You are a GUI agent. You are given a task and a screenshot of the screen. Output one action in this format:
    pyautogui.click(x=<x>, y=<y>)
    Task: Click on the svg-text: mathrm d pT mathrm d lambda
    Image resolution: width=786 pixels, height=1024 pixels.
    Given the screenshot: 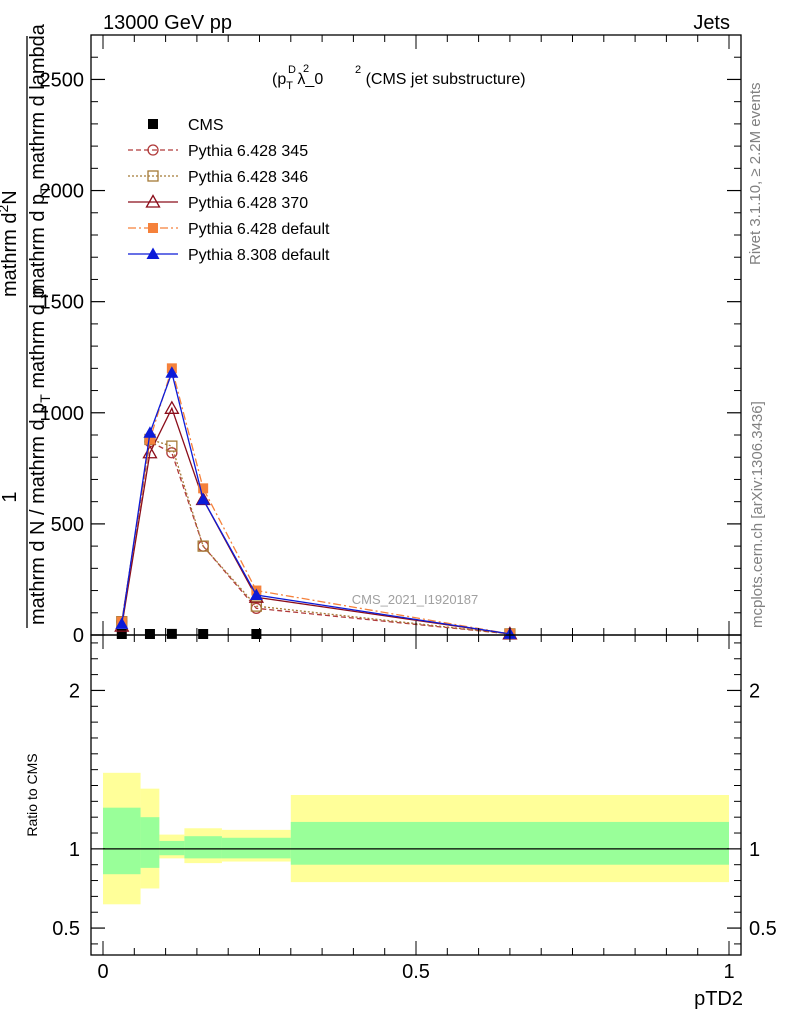 What is the action you would take?
    pyautogui.click(x=40, y=159)
    